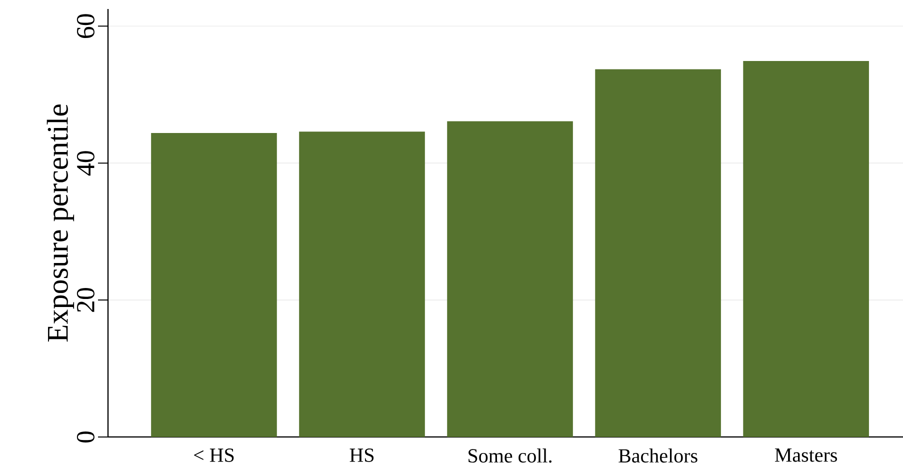 The image size is (903, 467). Describe the element at coordinates (510, 455) in the screenshot. I see `x-tick-label: Some coll.` at that location.